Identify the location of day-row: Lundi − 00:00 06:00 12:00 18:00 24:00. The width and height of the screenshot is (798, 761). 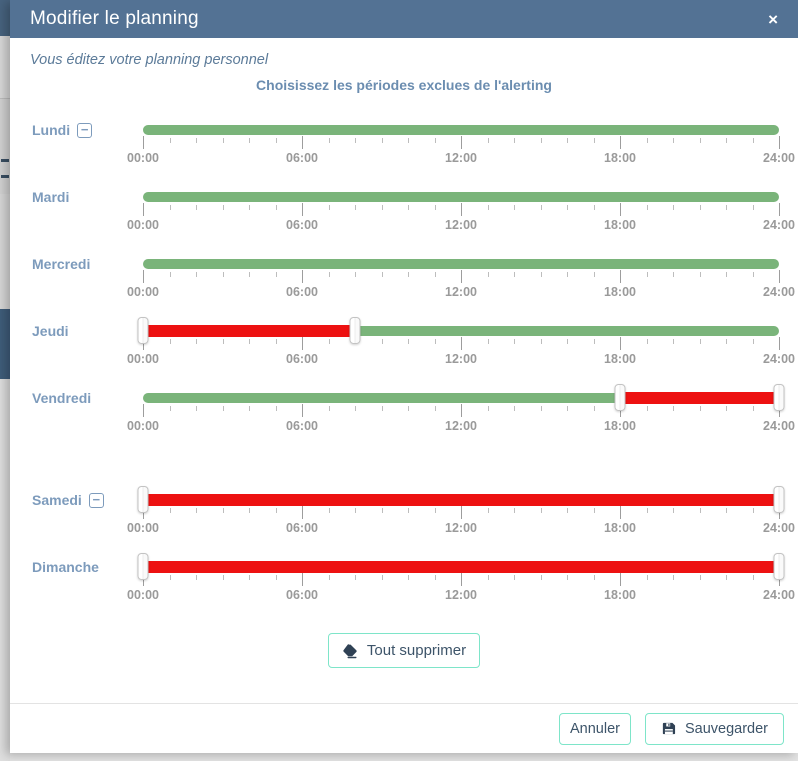
(404, 144).